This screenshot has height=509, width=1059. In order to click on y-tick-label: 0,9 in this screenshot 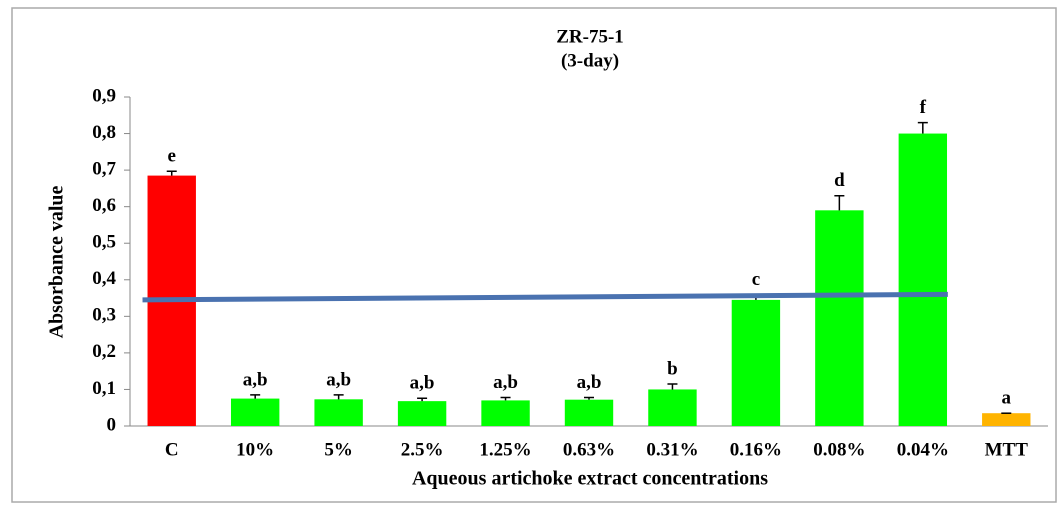, I will do `click(104, 95)`.